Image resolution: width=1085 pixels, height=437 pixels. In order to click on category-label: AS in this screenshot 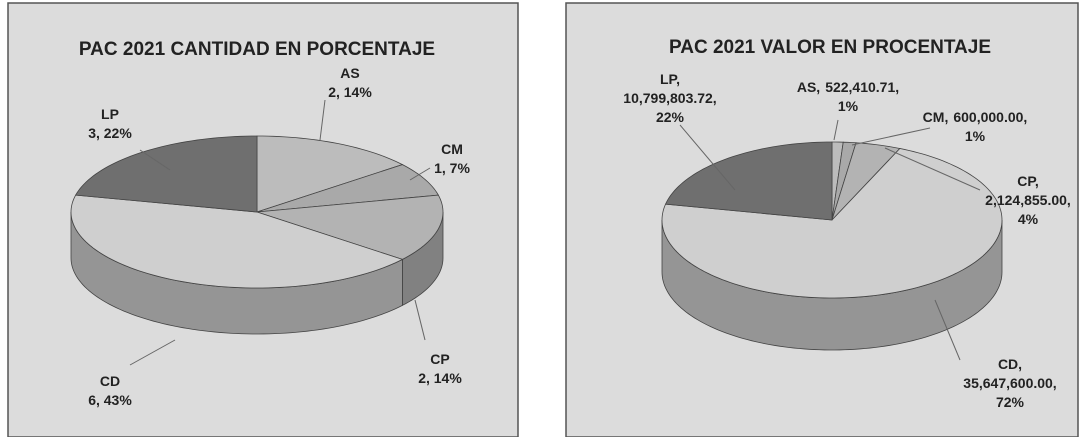, I will do `click(349, 73)`.